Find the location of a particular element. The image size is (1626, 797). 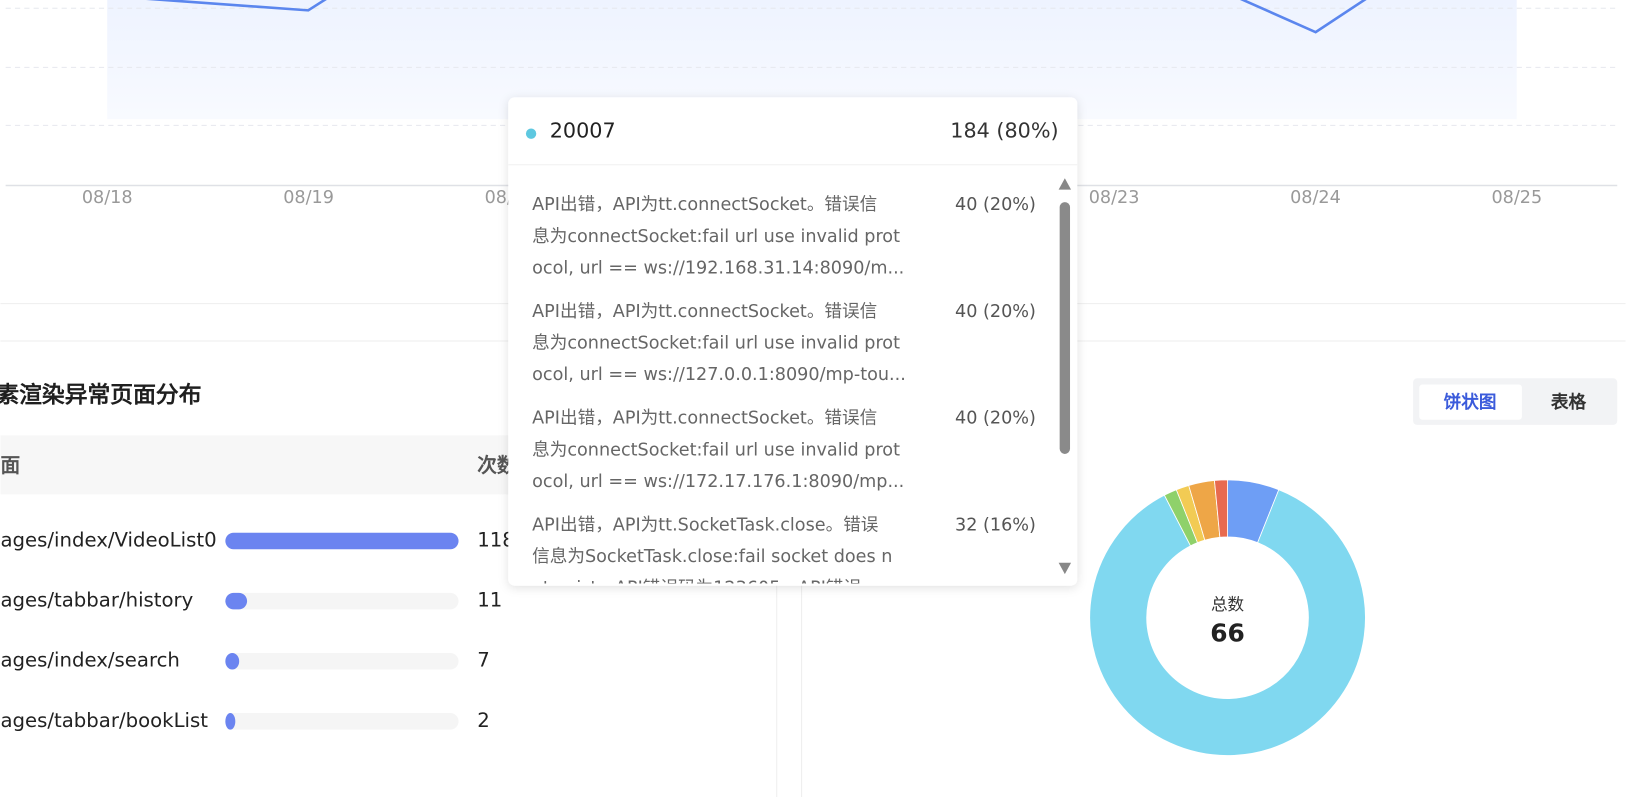

tab: 表格 is located at coordinates (1569, 402).